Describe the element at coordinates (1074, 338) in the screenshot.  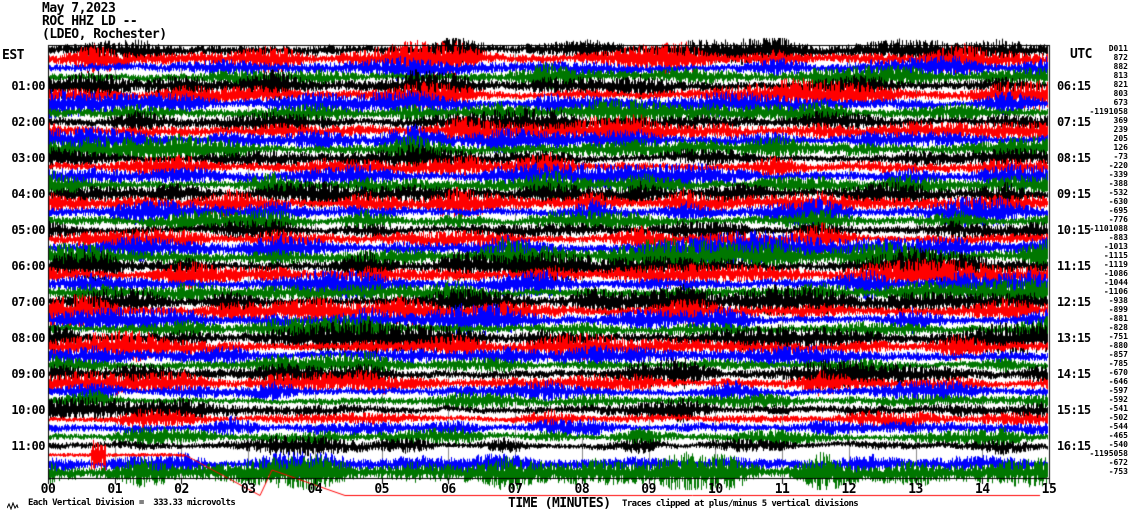
I see `utc-hour-label: 13:15` at that location.